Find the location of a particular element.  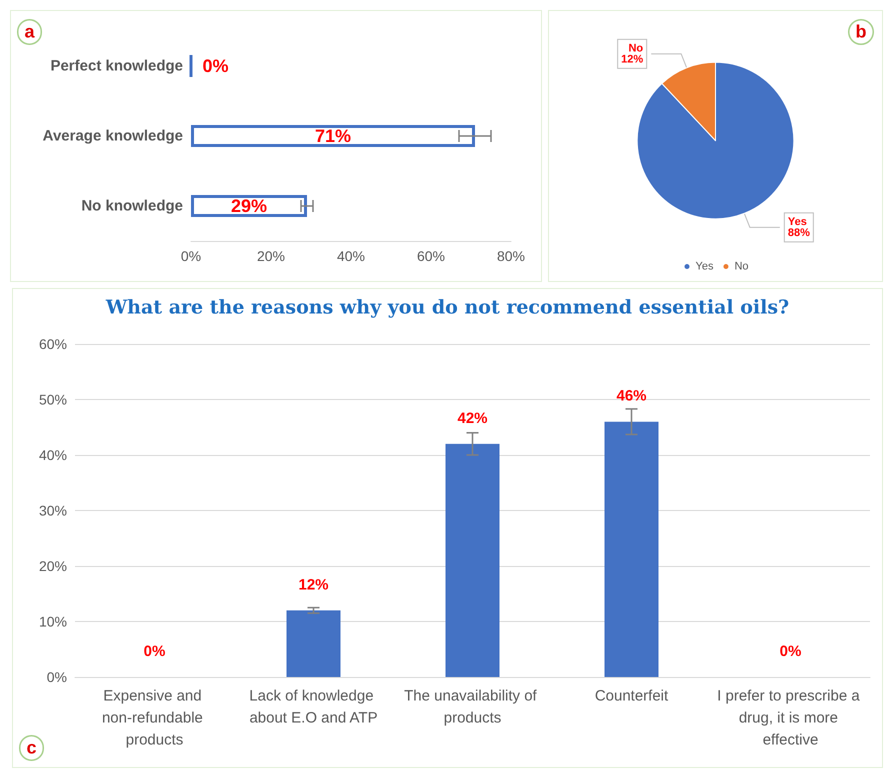

data-label: No 12% is located at coordinates (632, 54).